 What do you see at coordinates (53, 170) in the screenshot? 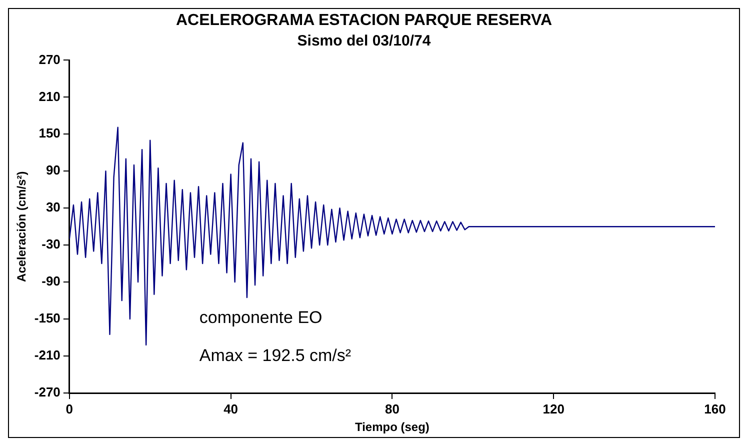
I see `y-tick-label: 90` at bounding box center [53, 170].